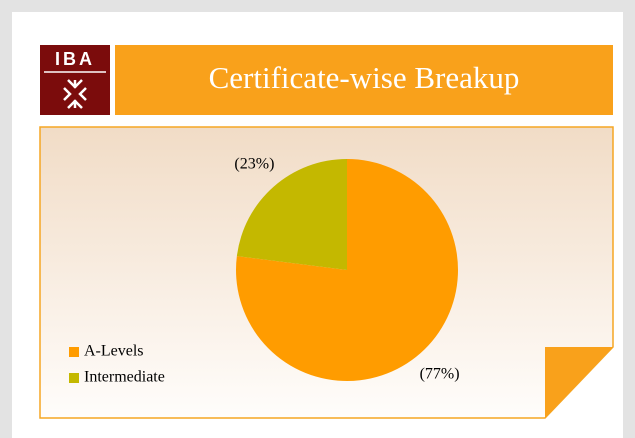  I want to click on title-banner, so click(364, 80).